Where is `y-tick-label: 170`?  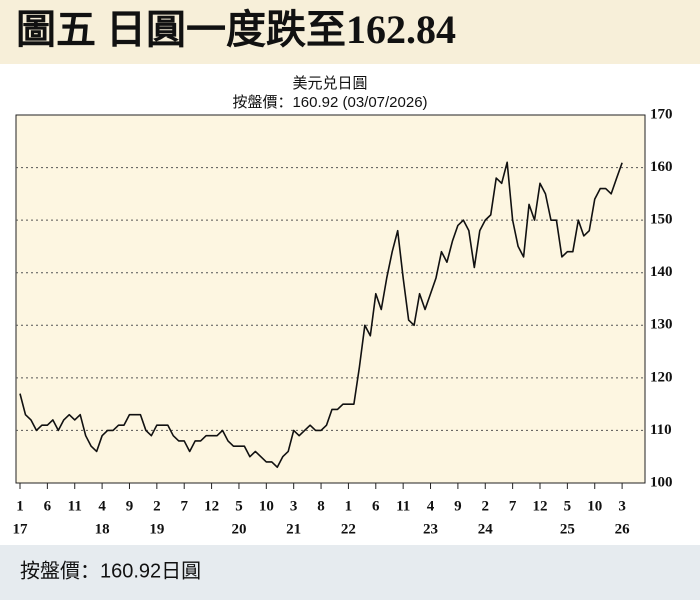
y-tick-label: 170 is located at coordinates (661, 114).